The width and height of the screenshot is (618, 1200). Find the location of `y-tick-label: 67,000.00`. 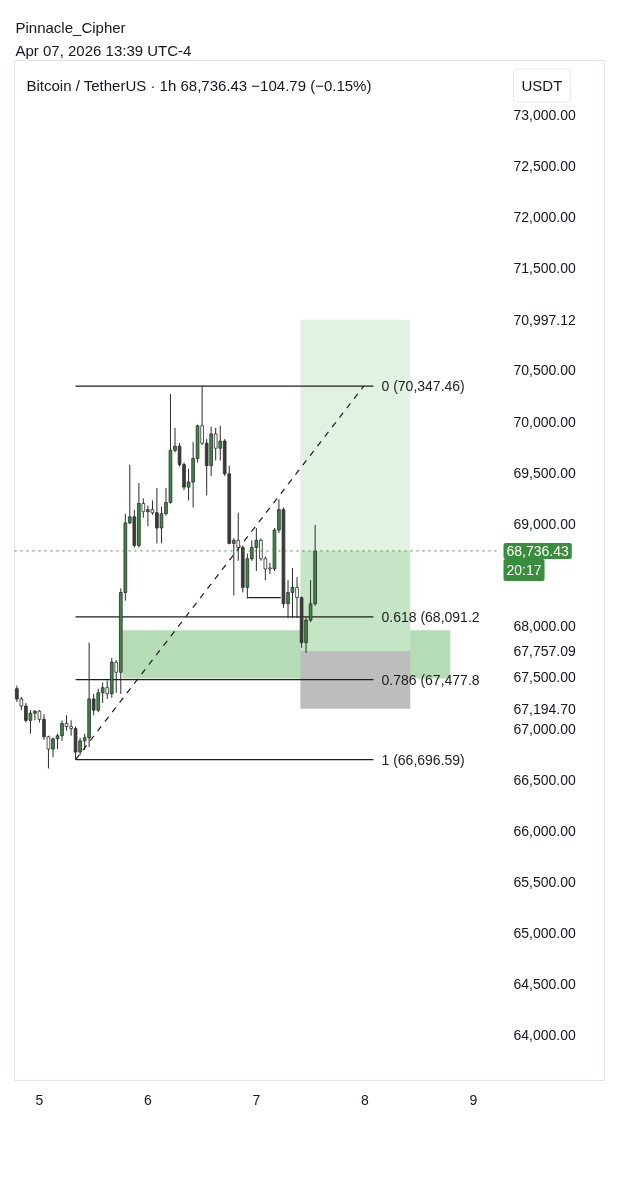

y-tick-label: 67,000.00 is located at coordinates (544, 728).